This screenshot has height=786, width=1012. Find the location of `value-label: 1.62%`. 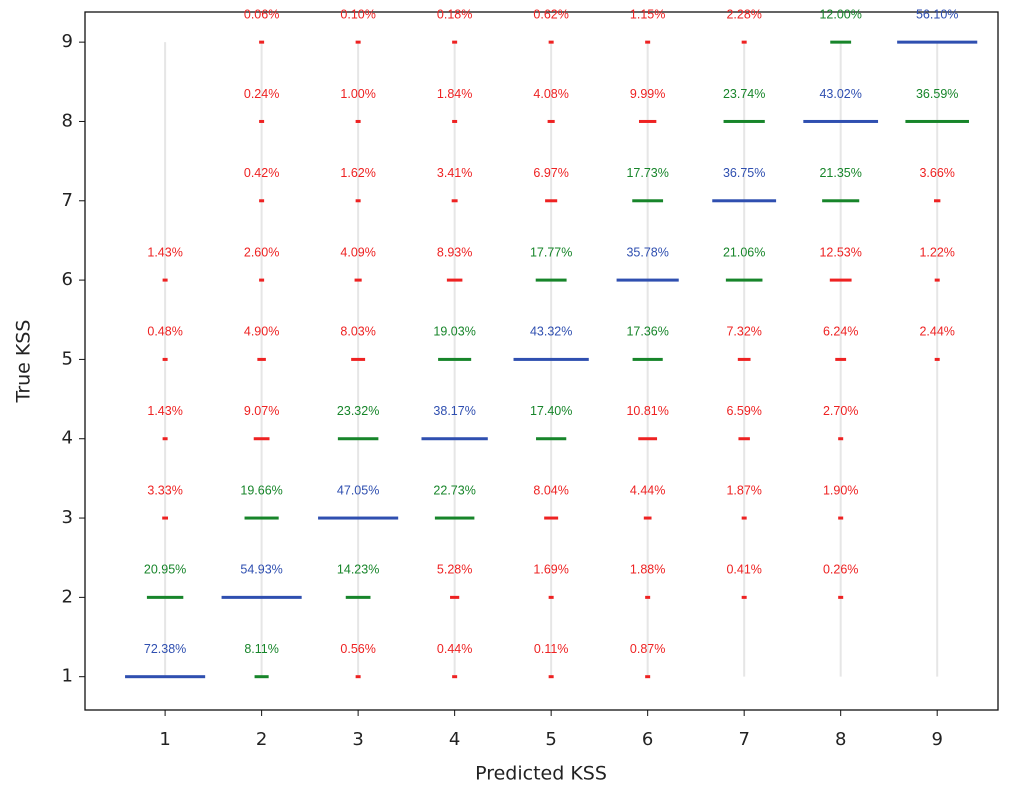

value-label: 1.62% is located at coordinates (357, 173).